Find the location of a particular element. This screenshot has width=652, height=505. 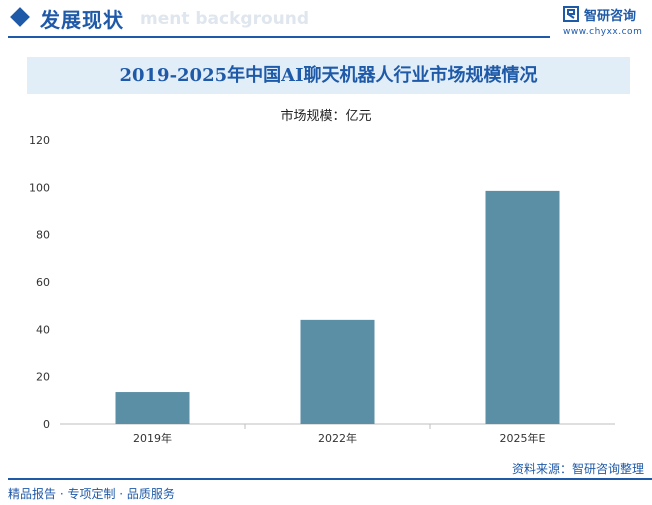

brand-url: www.chyxx.com is located at coordinates (603, 32).